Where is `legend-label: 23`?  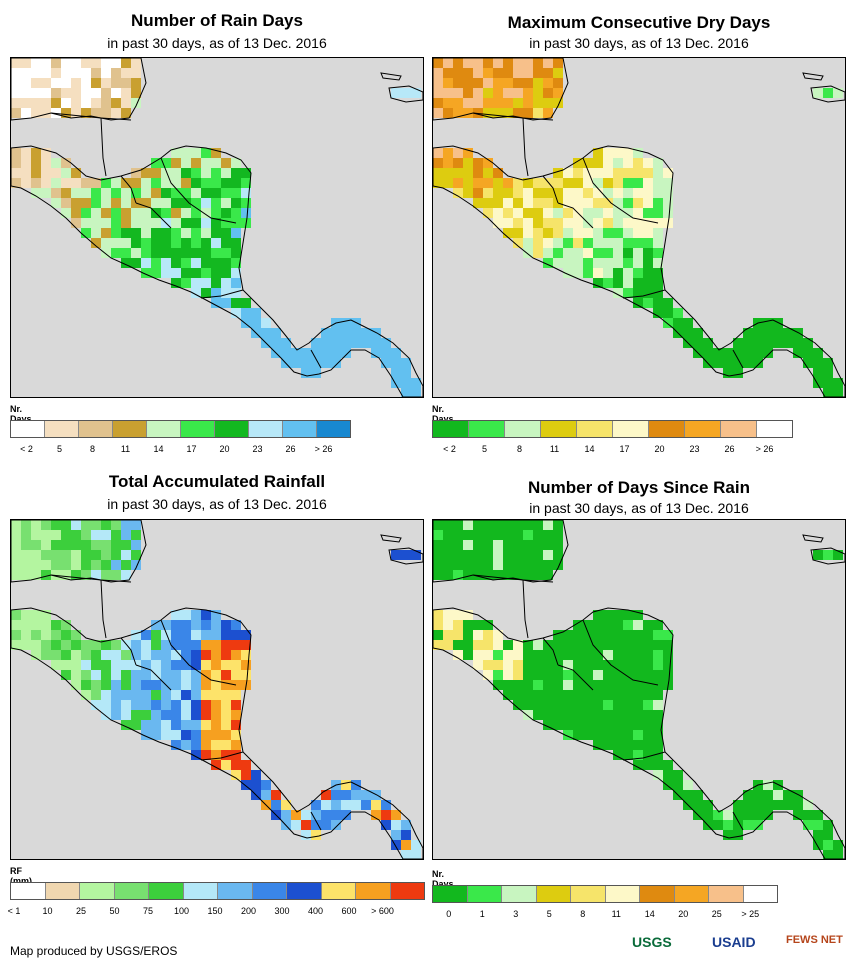
legend-label: 23 is located at coordinates (694, 449).